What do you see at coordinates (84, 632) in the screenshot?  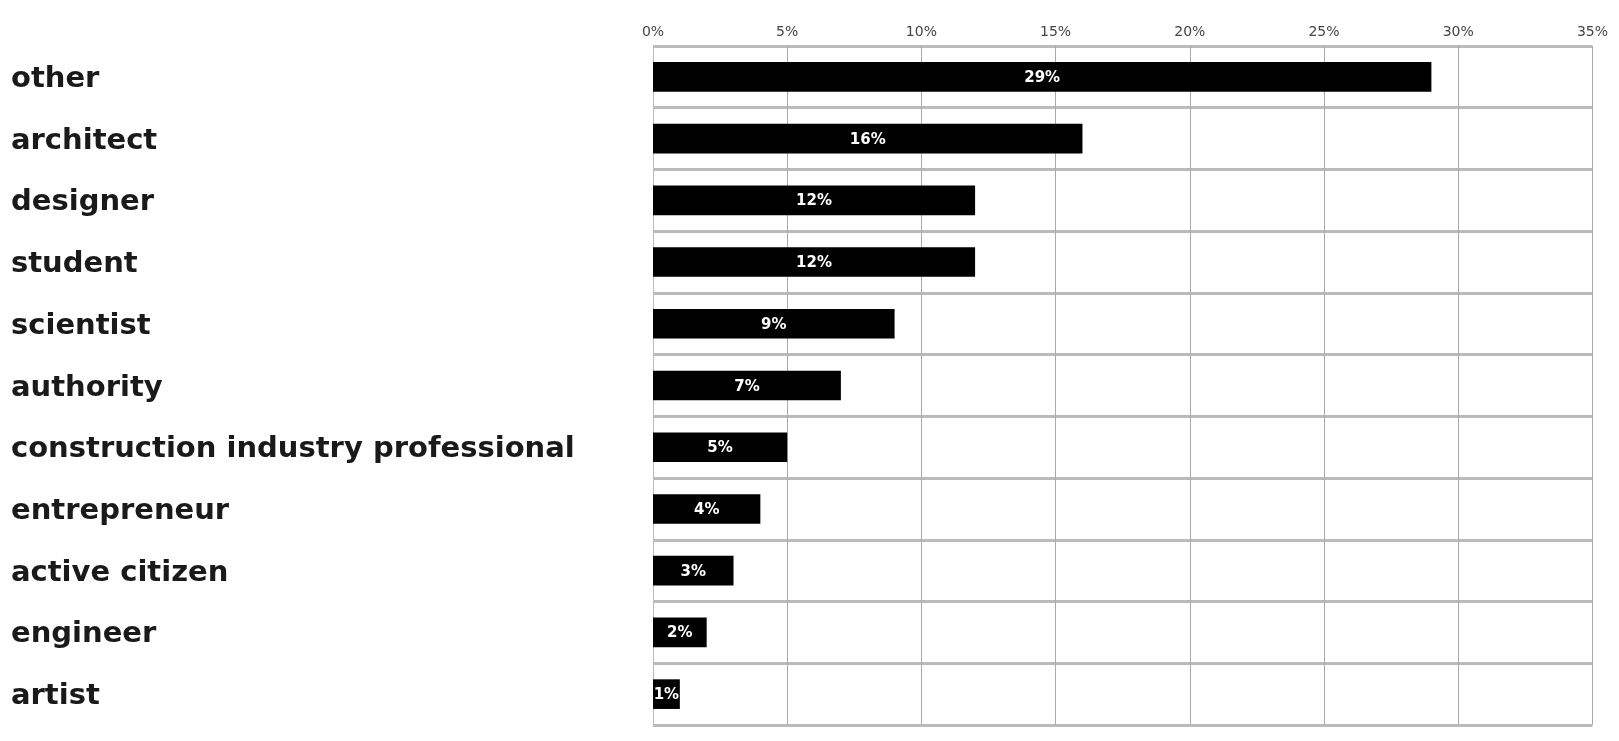 I see `y-tick-label: engineer` at bounding box center [84, 632].